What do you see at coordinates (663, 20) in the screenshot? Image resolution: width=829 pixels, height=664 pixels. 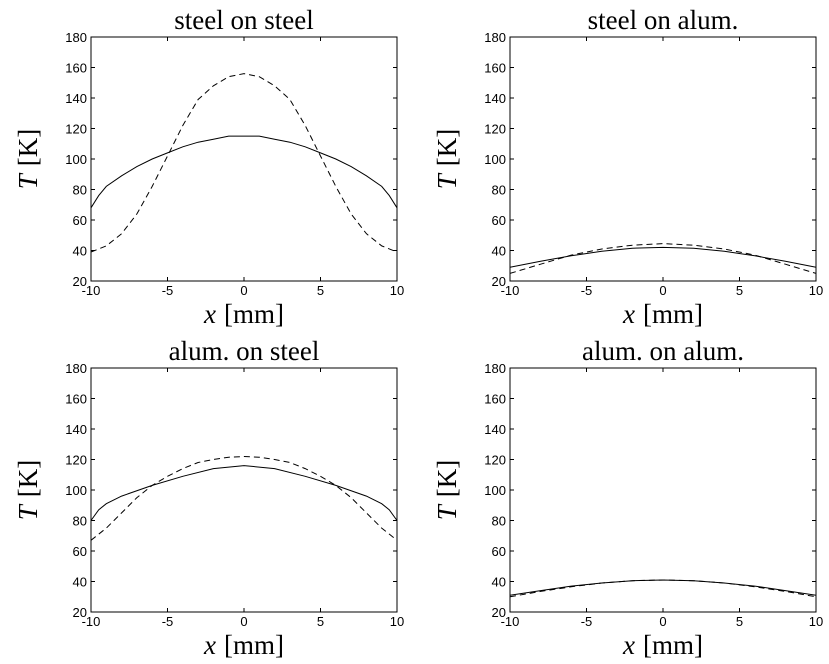 I see `chart-title: steel on alum.` at bounding box center [663, 20].